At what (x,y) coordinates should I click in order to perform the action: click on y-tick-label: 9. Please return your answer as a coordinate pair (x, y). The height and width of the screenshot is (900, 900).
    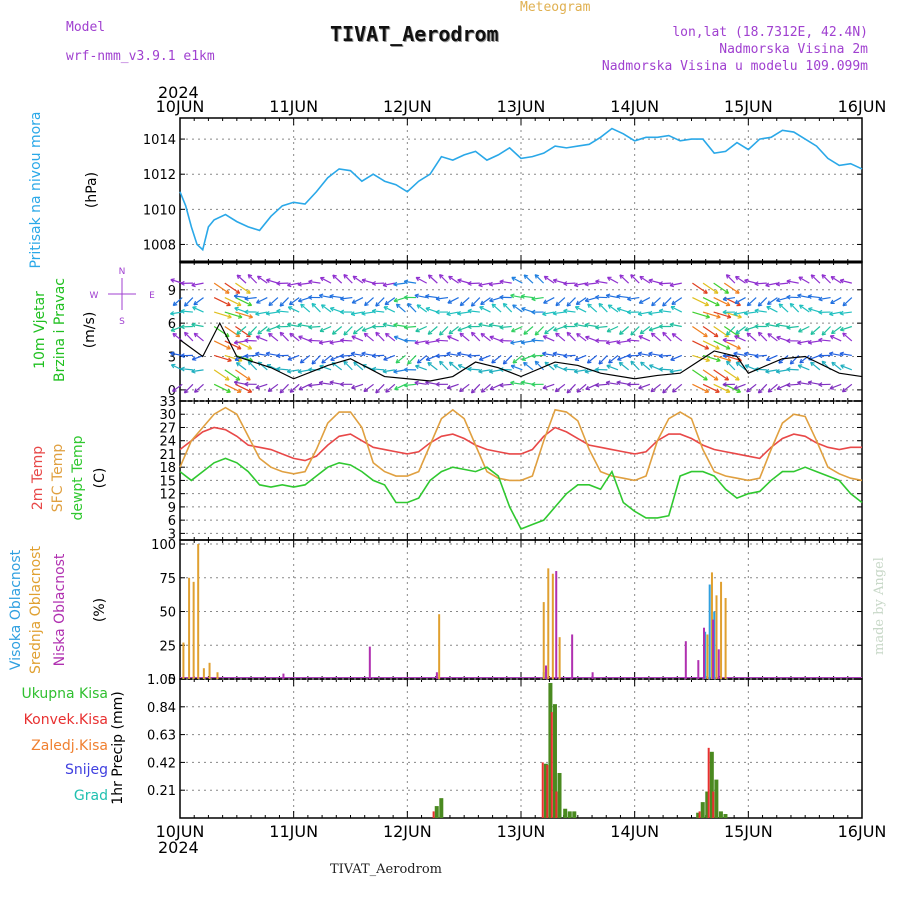
    Looking at the image, I should click on (172, 291).